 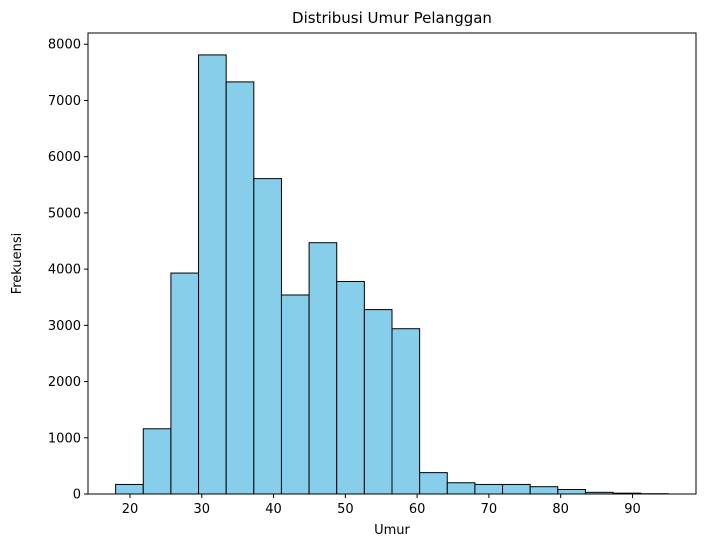 I want to click on y-tick-label: 5000, so click(x=64, y=213).